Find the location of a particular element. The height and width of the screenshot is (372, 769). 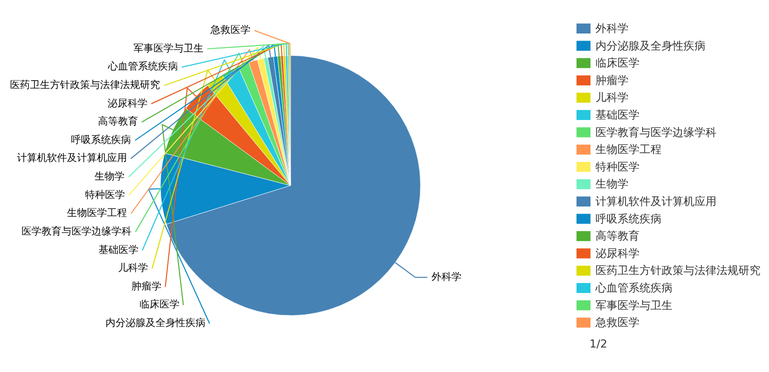

slice-label: 泌尿科学 is located at coordinates (127, 103).